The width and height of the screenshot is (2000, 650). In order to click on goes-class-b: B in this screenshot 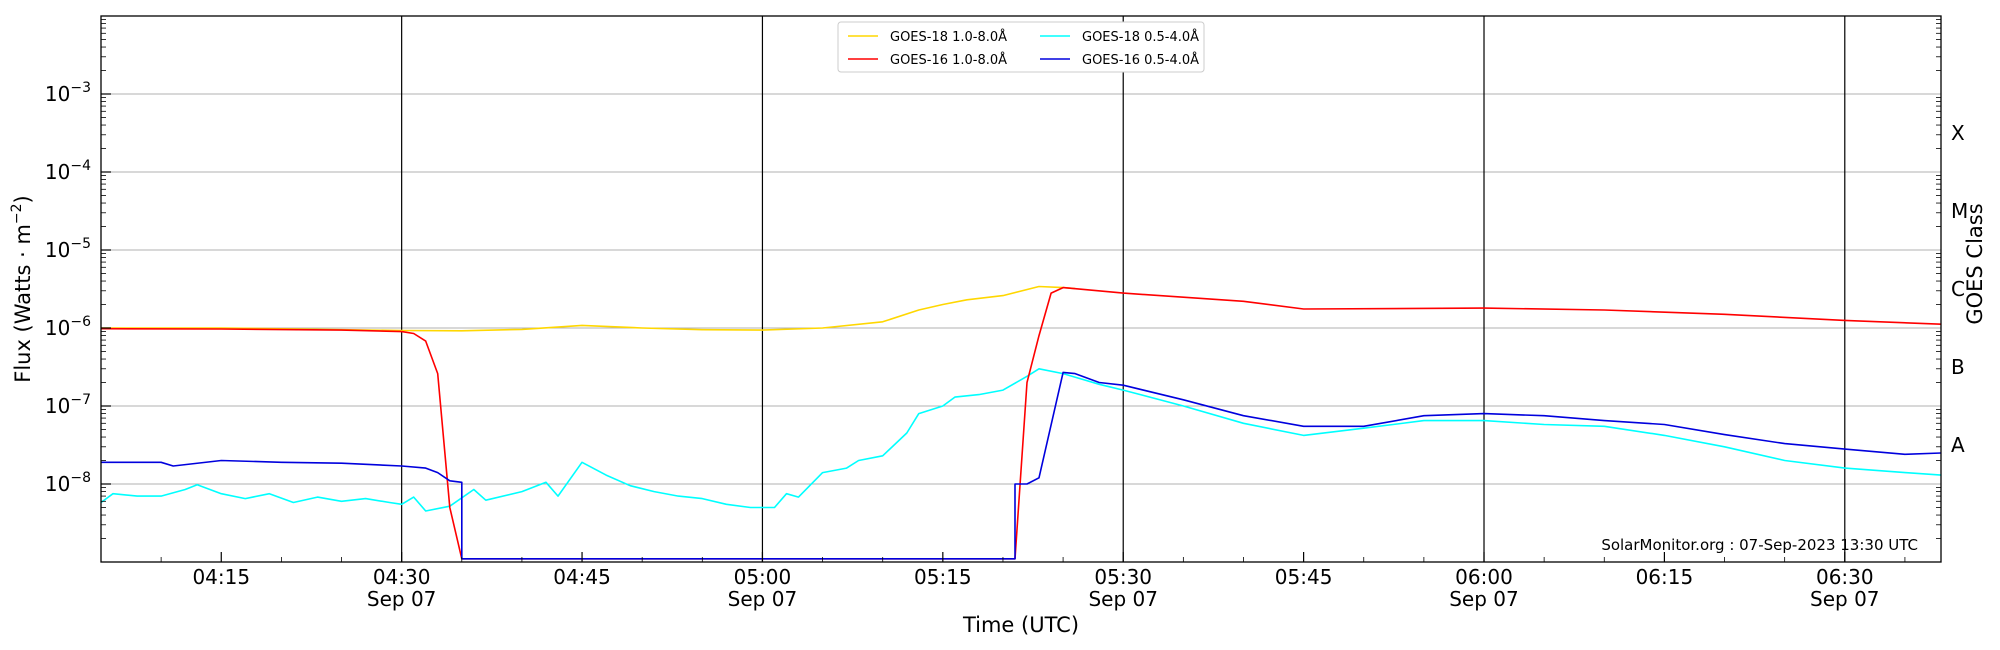, I will do `click(1958, 367)`.